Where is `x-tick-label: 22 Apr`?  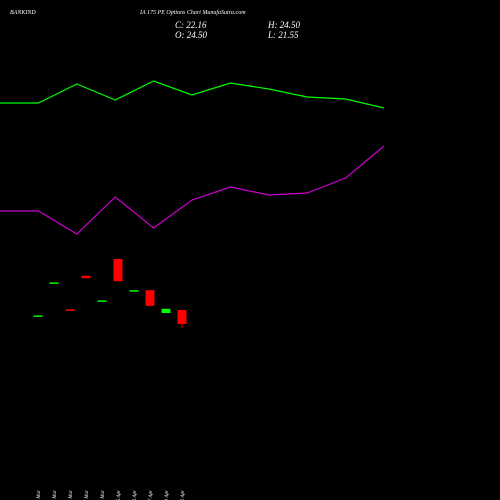 x-tick-label: 22 Apr is located at coordinates (183, 495).